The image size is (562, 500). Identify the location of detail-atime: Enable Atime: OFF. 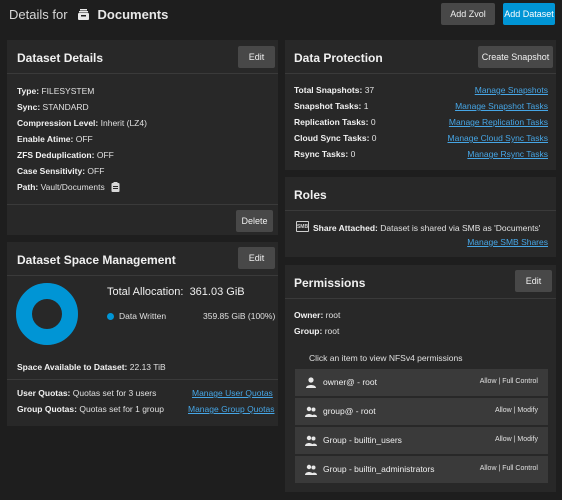
(55, 139).